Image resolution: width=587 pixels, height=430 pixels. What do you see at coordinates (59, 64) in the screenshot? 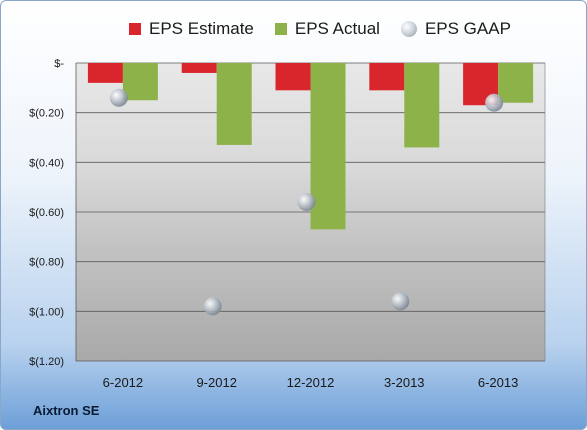
I see `y-tick-label: $-` at bounding box center [59, 64].